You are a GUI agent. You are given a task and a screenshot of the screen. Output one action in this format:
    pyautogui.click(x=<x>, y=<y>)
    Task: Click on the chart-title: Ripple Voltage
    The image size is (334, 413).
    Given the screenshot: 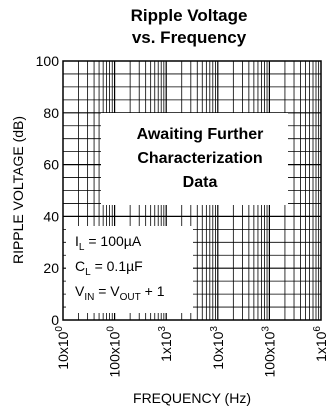 What is the action you would take?
    pyautogui.click(x=189, y=15)
    